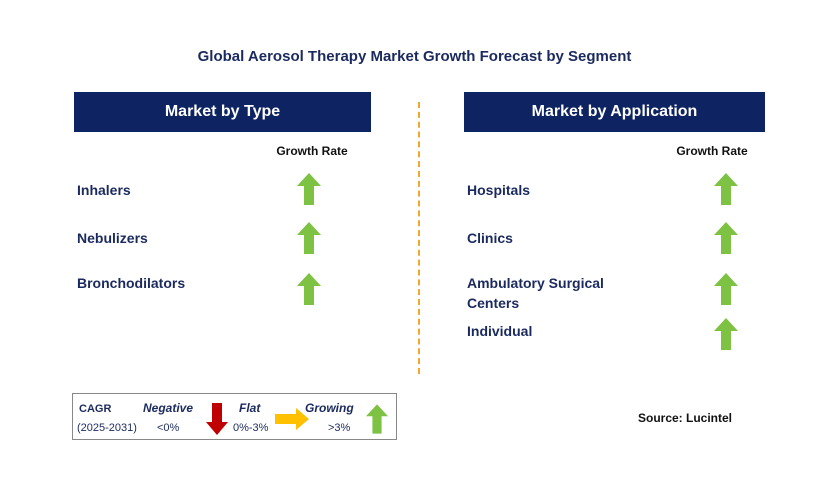  Describe the element at coordinates (104, 190) in the screenshot. I see `segment-label-inhalers: Inhalers` at that location.